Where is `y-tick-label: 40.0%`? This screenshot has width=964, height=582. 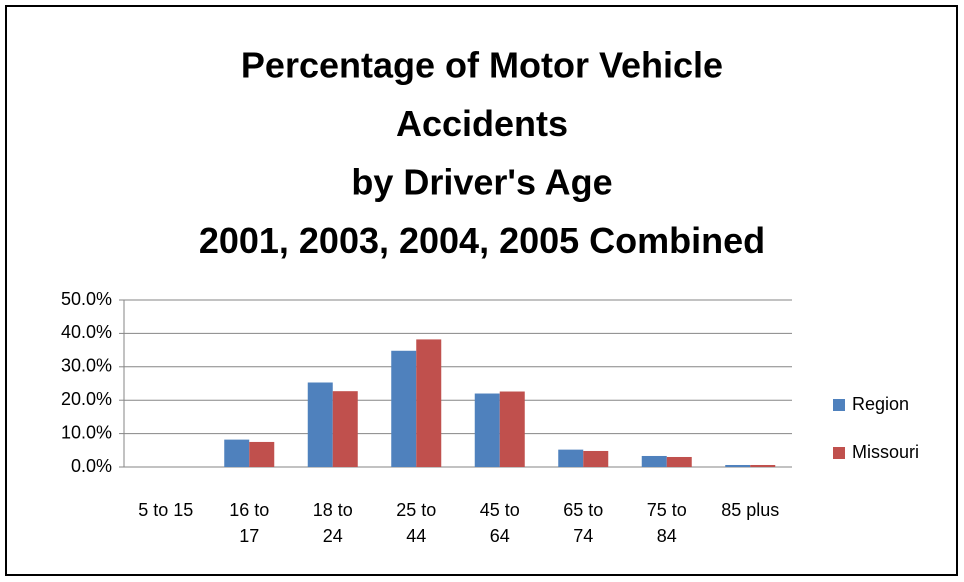 y-tick-label: 40.0% is located at coordinates (86, 332).